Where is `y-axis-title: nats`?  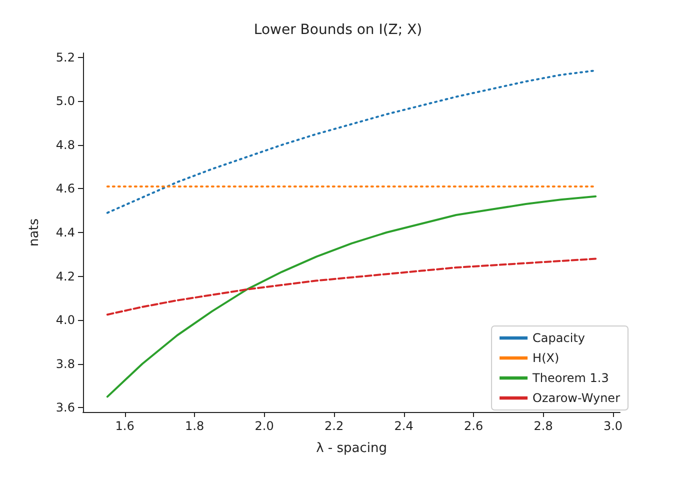
y-axis-title: nats is located at coordinates (34, 232).